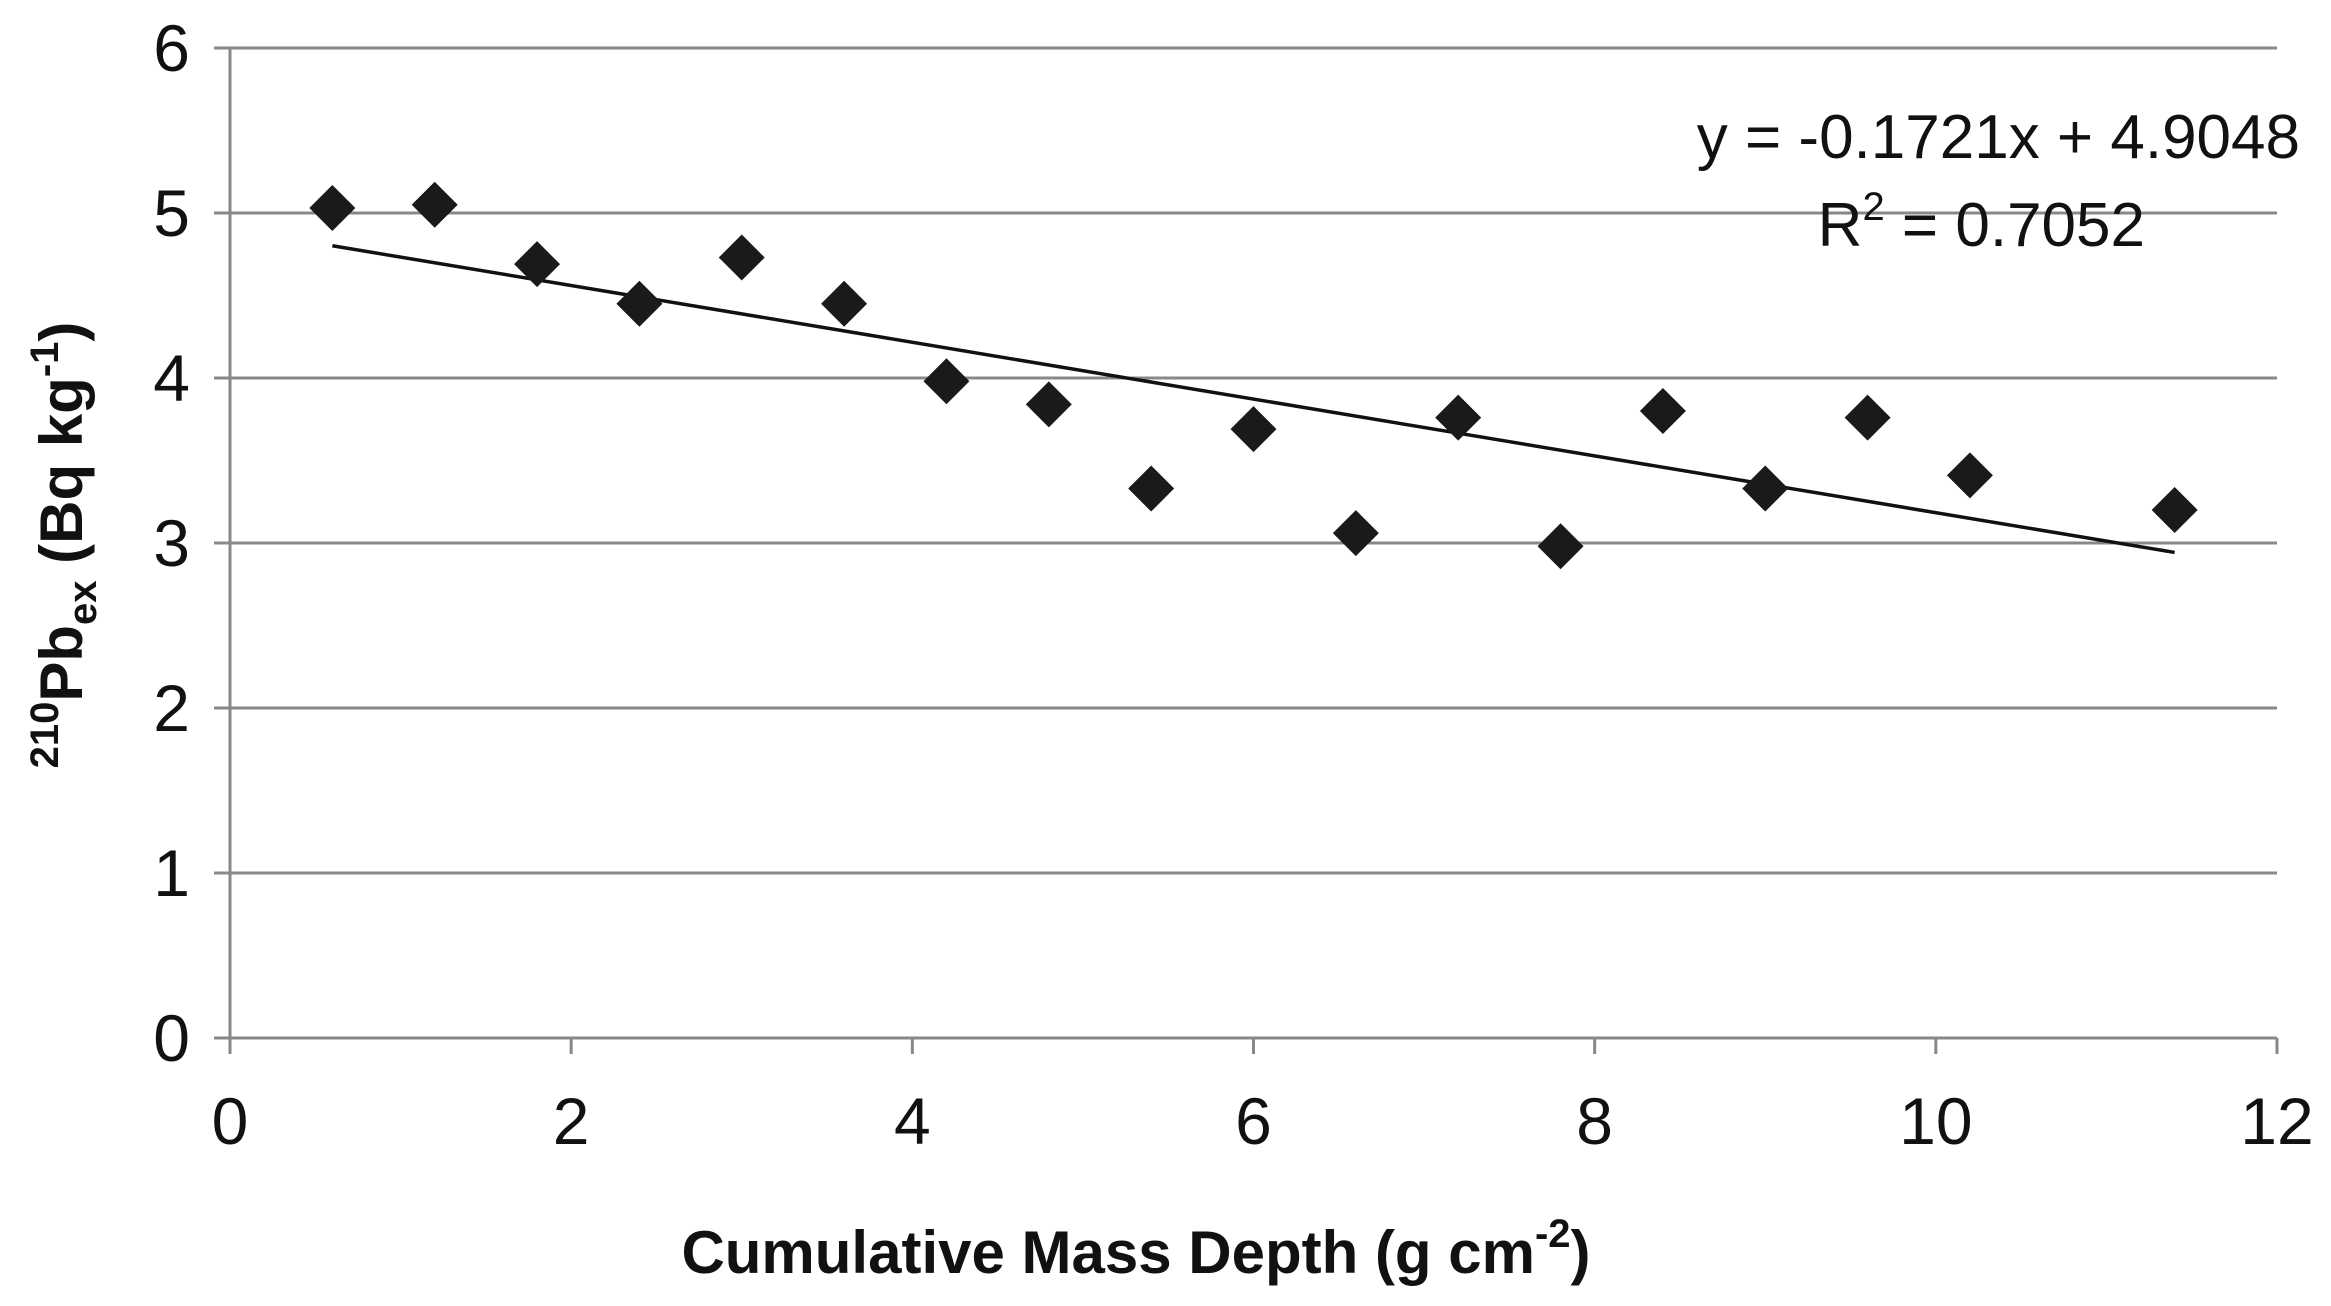  Describe the element at coordinates (171, 48) in the screenshot. I see `y-tick-label-6: 6` at that location.